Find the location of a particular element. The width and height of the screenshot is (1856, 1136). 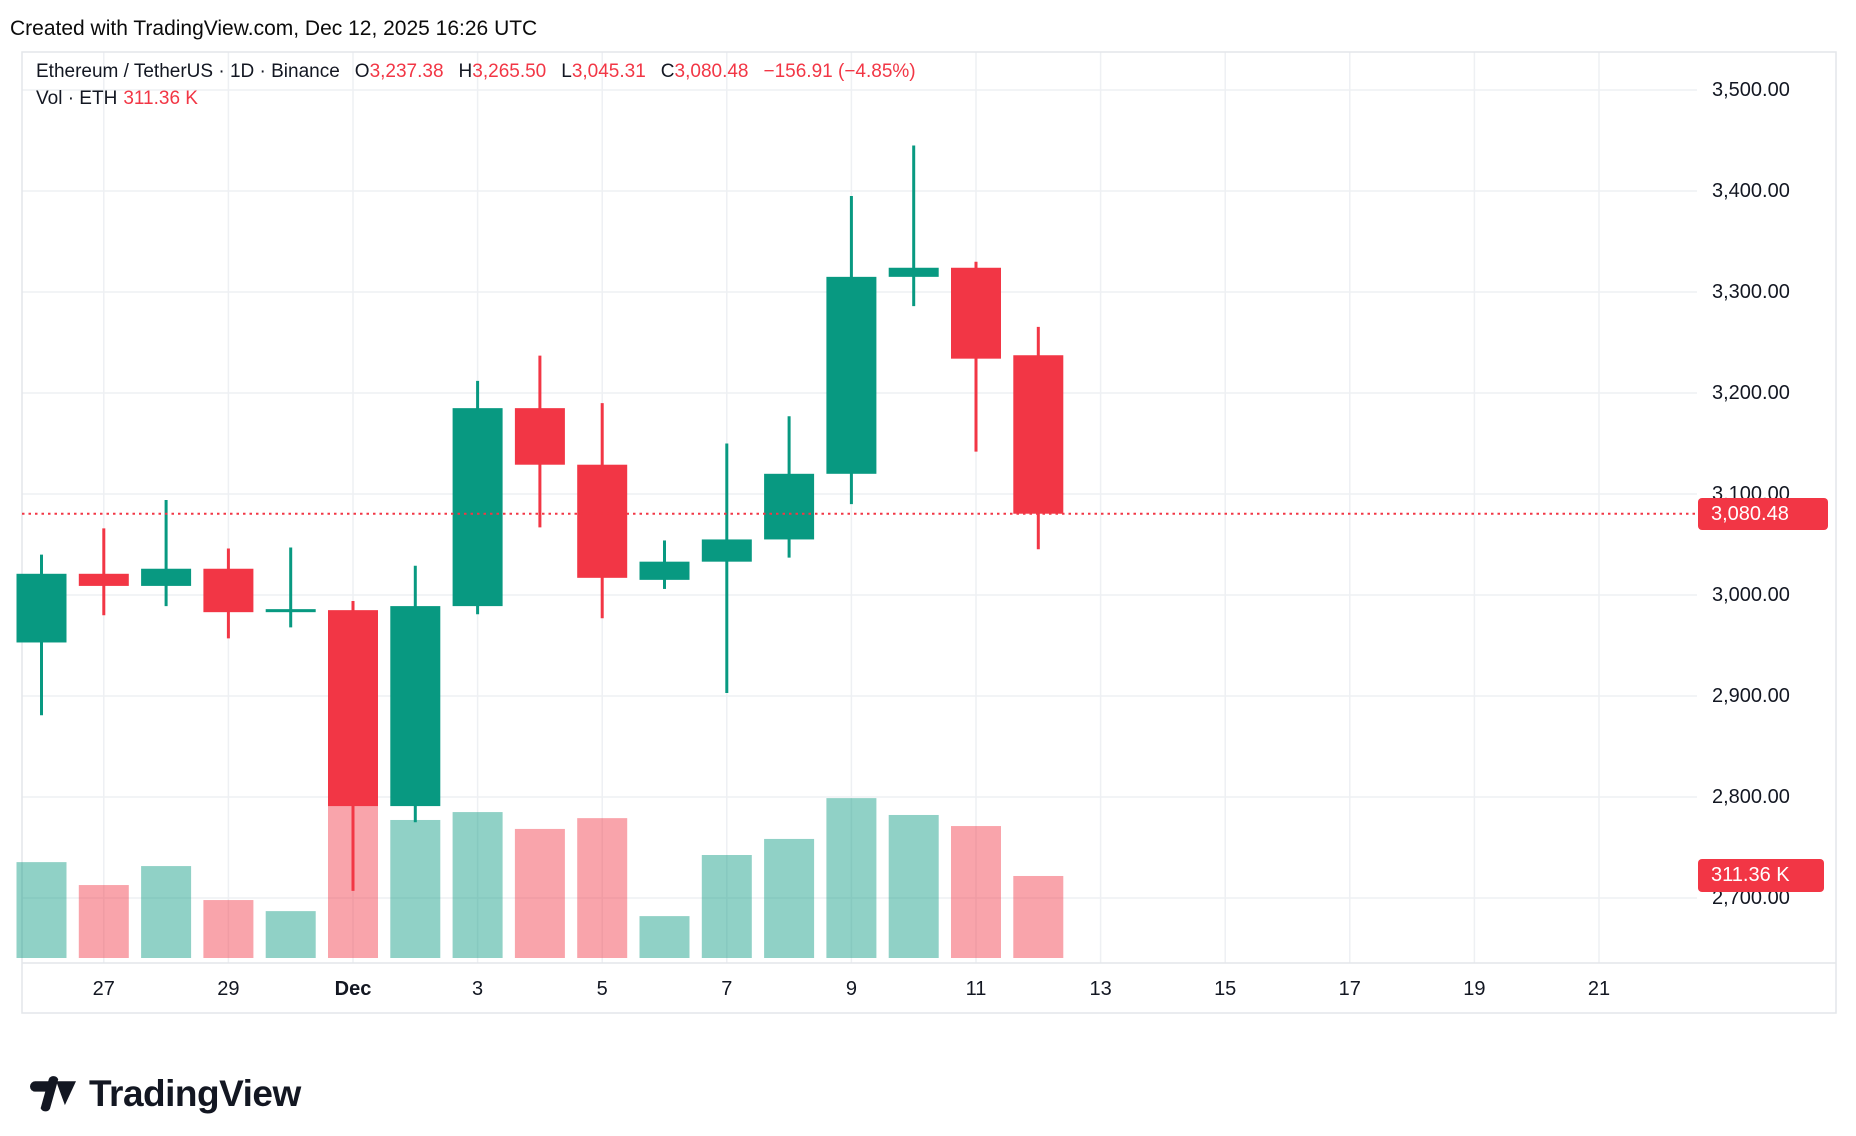

price-axis-label: 2,800.00 is located at coordinates (1751, 797).